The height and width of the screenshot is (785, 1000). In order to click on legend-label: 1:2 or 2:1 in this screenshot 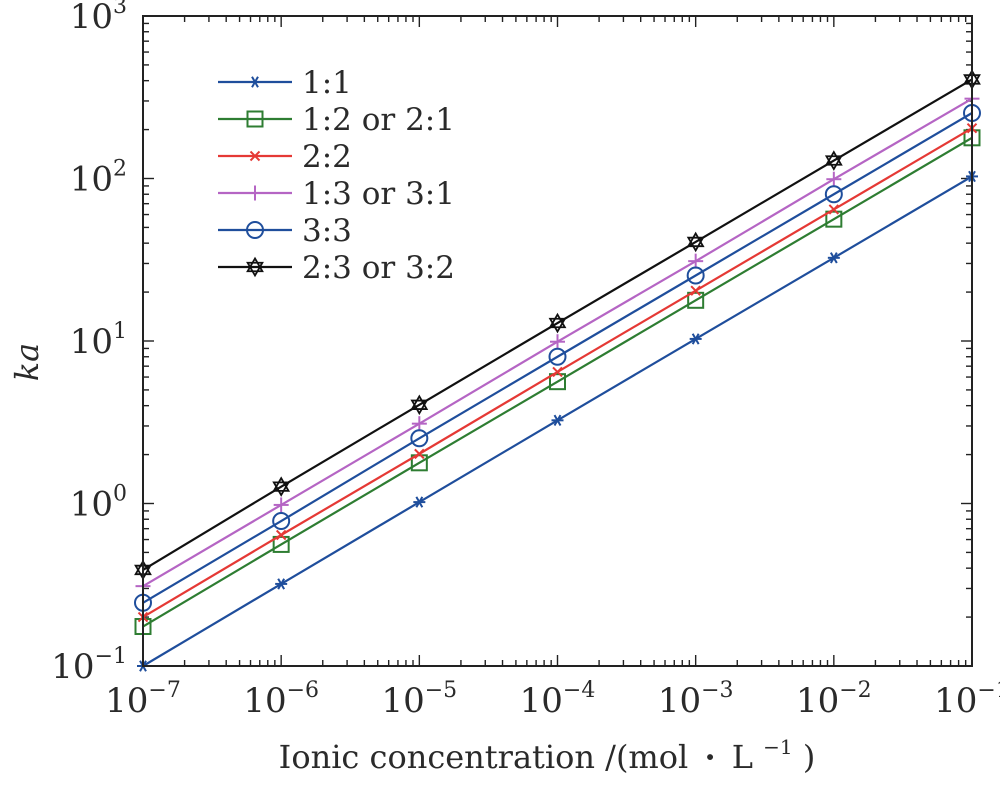, I will do `click(378, 120)`.